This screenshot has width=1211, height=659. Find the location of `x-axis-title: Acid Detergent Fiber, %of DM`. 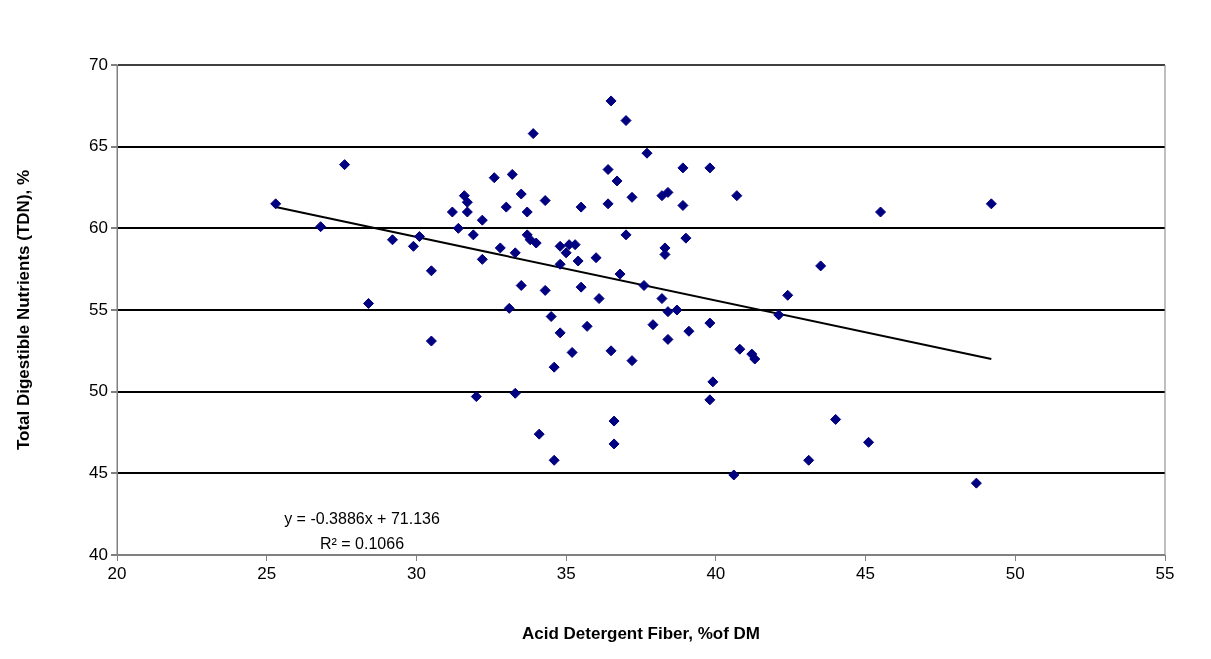

x-axis-title: Acid Detergent Fiber, %of DM is located at coordinates (641, 634).